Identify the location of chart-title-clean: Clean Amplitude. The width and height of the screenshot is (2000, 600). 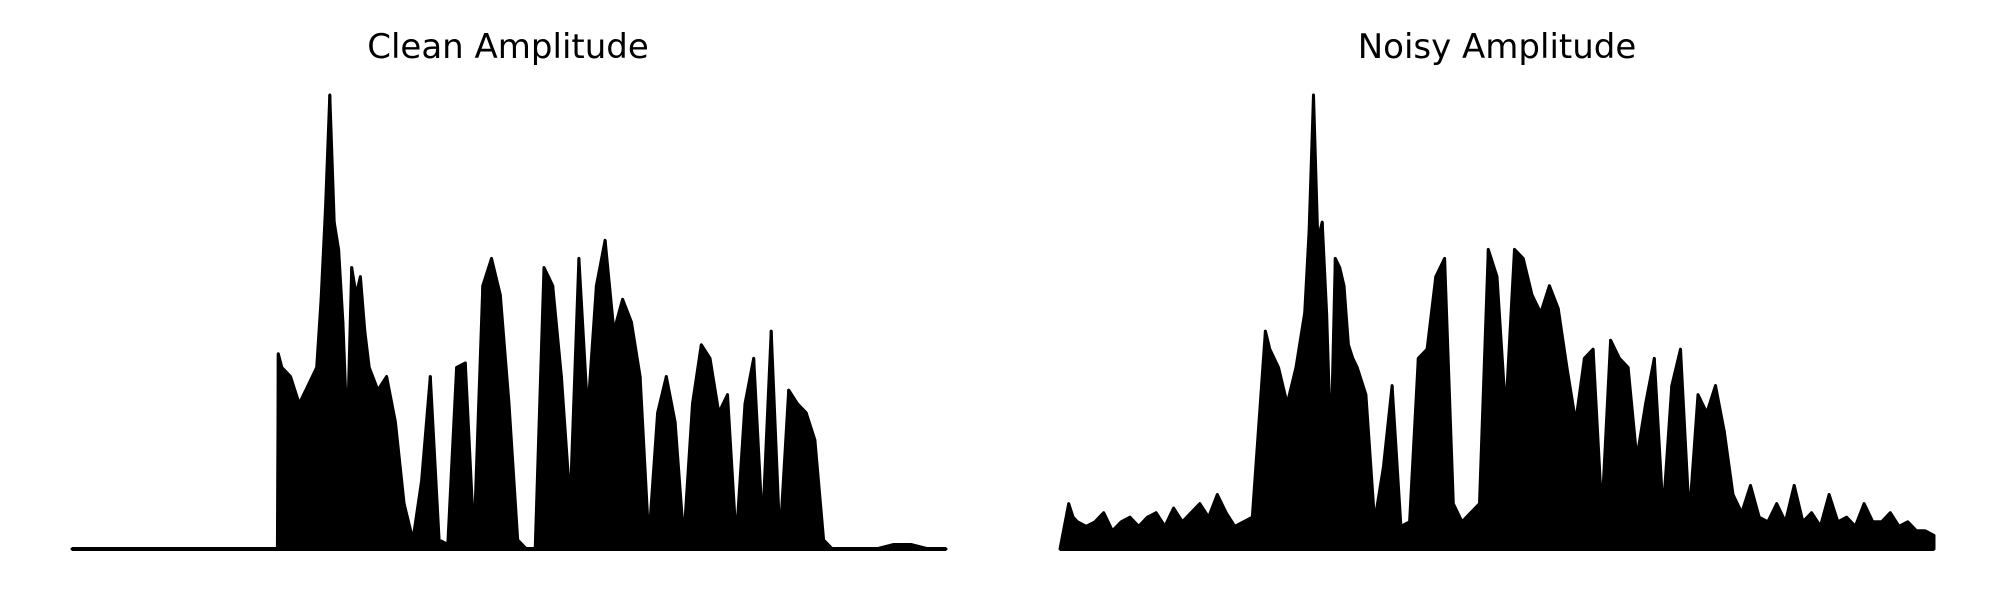
(508, 47).